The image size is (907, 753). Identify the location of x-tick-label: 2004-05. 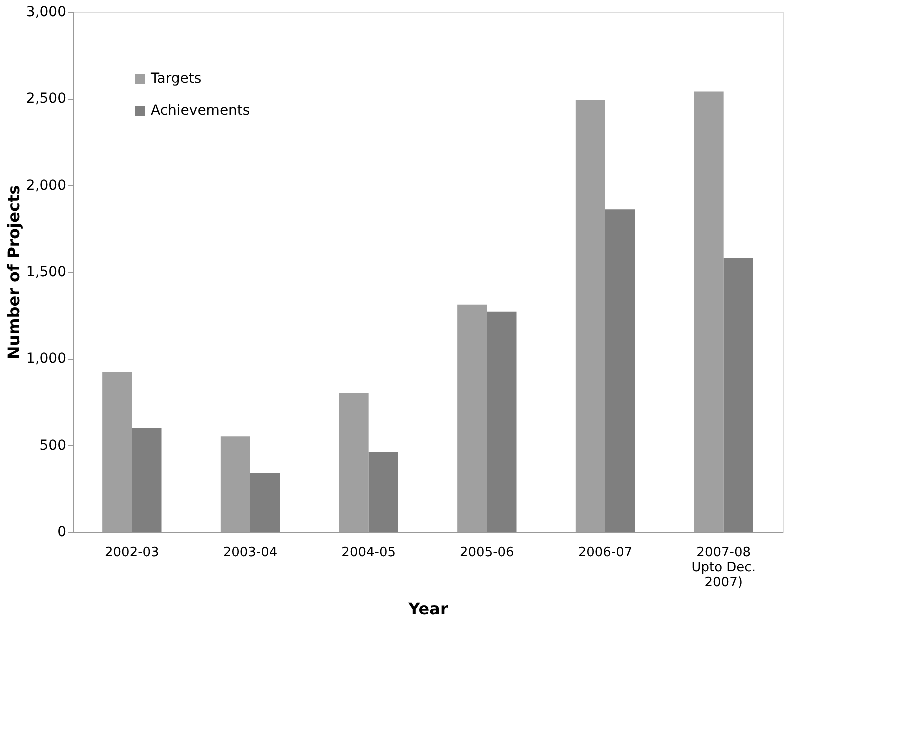
(369, 553).